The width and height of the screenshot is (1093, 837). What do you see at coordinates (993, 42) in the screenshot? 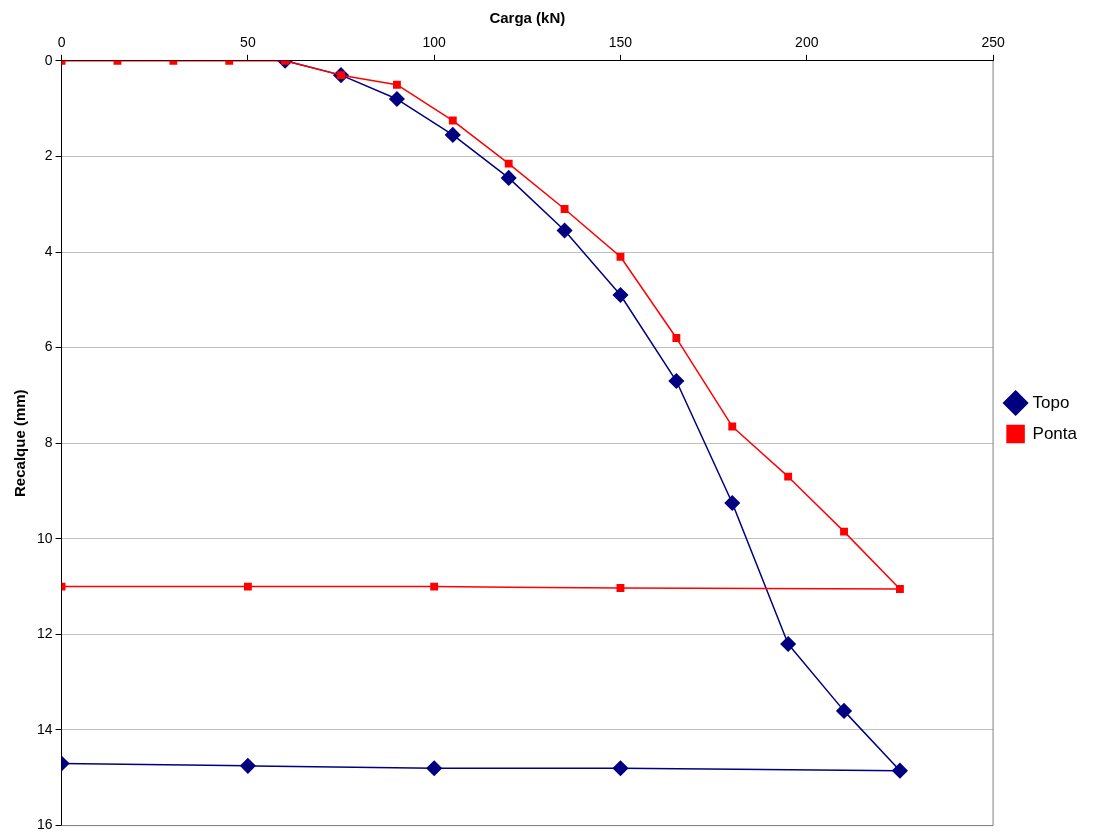
I see `x-tick-label: 250` at bounding box center [993, 42].